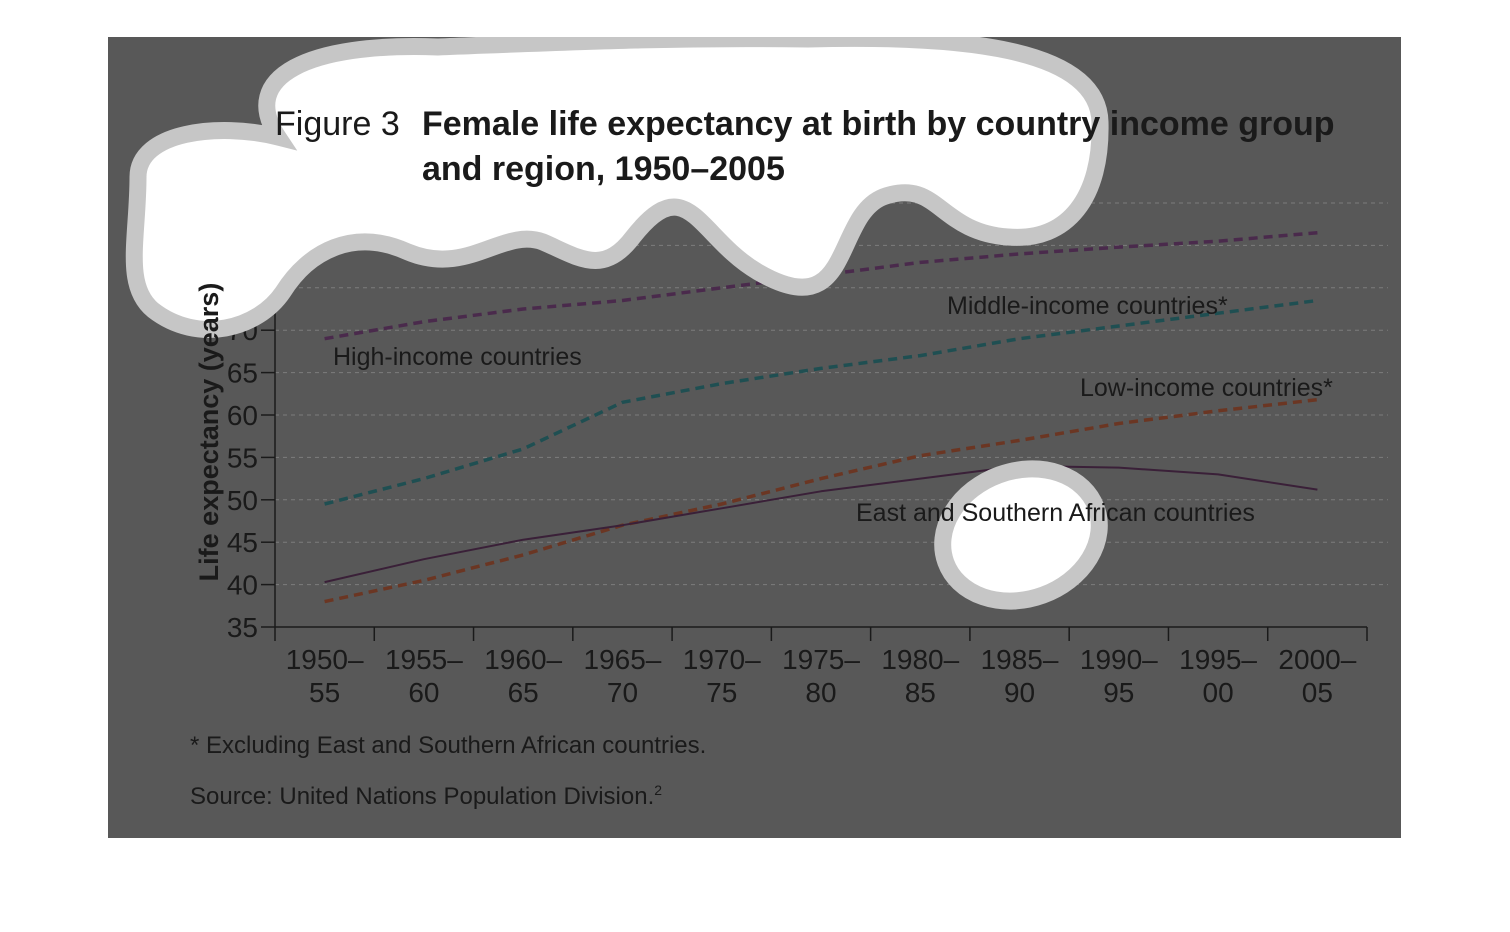  What do you see at coordinates (820, 692) in the screenshot?
I see `x-tick-label-bottom: 80` at bounding box center [820, 692].